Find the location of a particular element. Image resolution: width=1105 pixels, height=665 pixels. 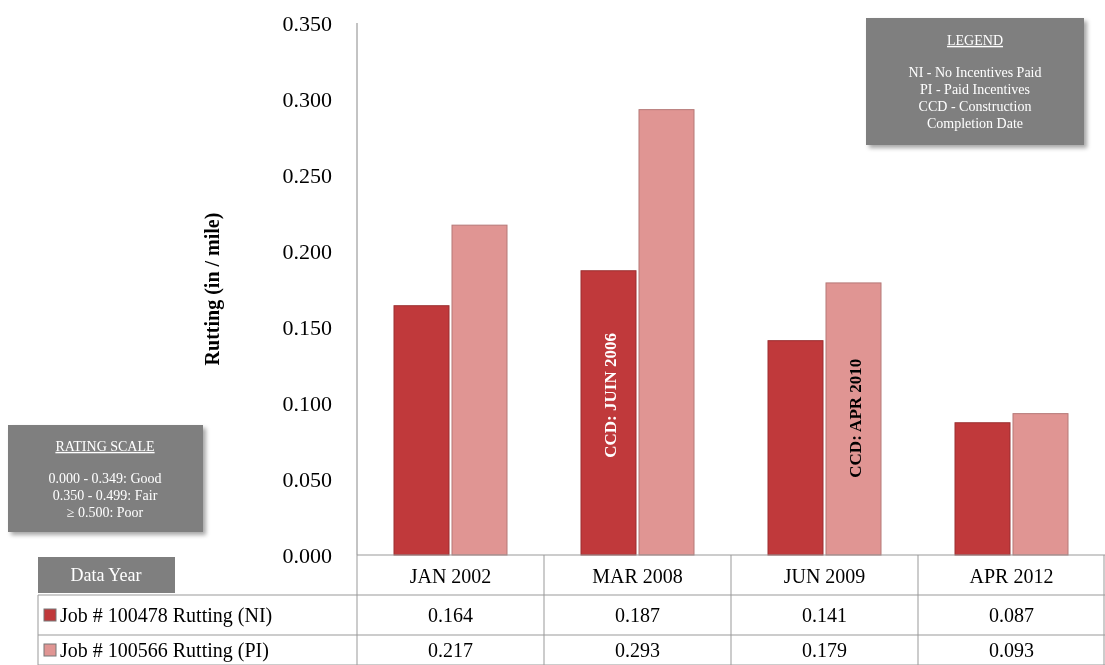

data-label: 0.217 is located at coordinates (450, 650).